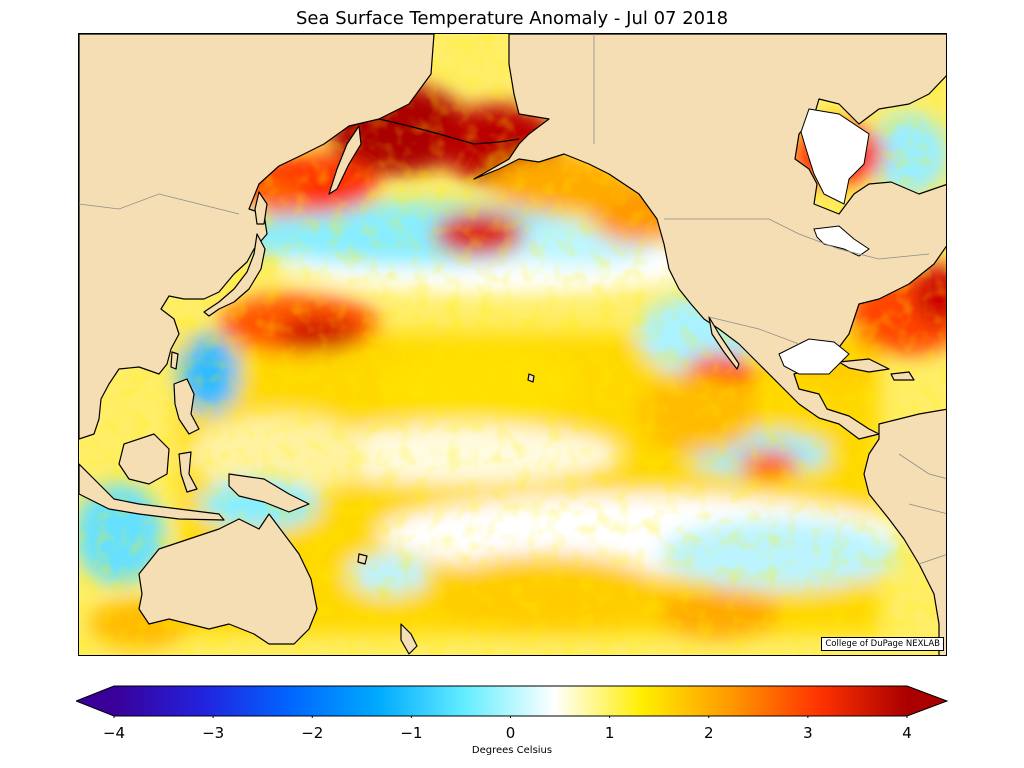 The image size is (1024, 768). I want to click on south-america-borders, so click(922, 509).